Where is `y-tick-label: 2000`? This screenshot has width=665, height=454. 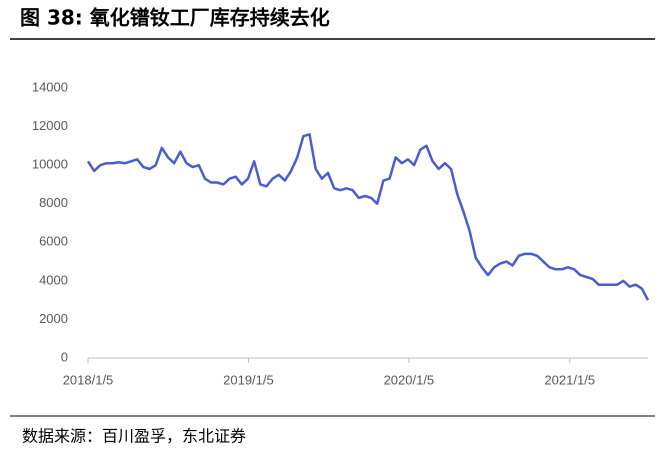
y-tick-label: 2000 is located at coordinates (53, 318).